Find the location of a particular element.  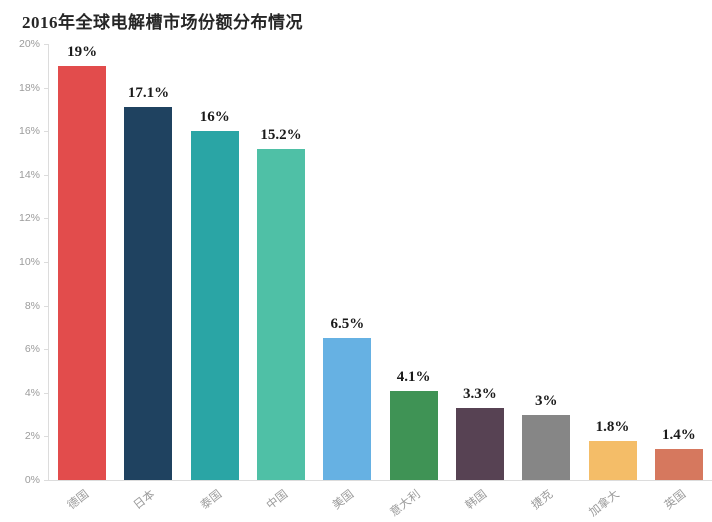

y-axis-tick-label: 20% is located at coordinates (29, 44).